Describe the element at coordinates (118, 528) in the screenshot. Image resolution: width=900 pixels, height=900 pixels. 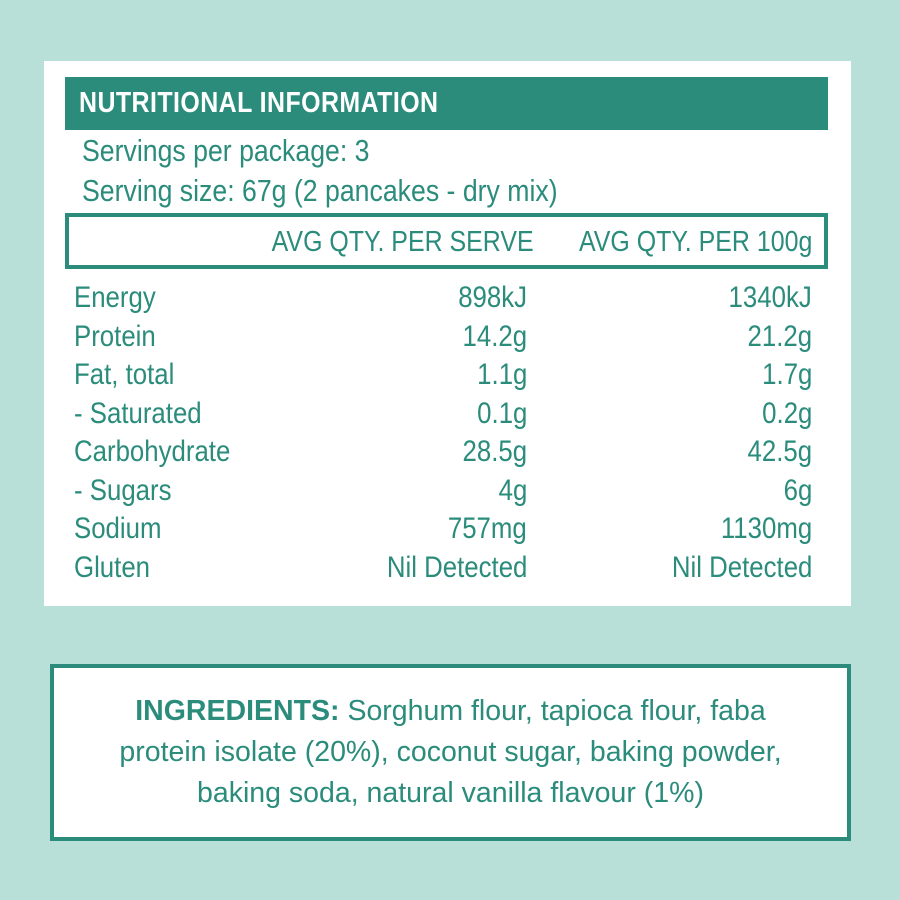
I see `nutrient-name: Sodium` at that location.